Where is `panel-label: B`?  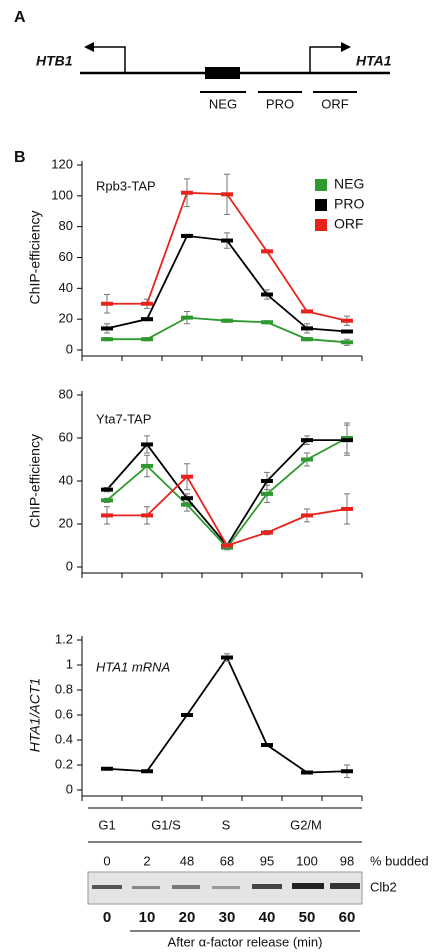
panel-label: B is located at coordinates (20, 157).